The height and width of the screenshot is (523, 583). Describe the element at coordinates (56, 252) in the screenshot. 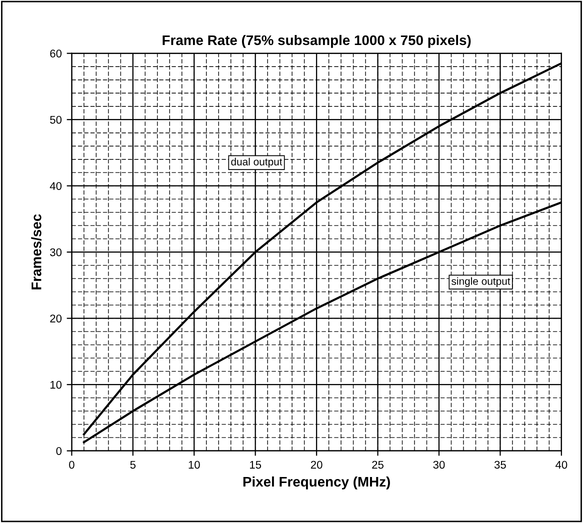

I see `y-tick-label: 30` at that location.